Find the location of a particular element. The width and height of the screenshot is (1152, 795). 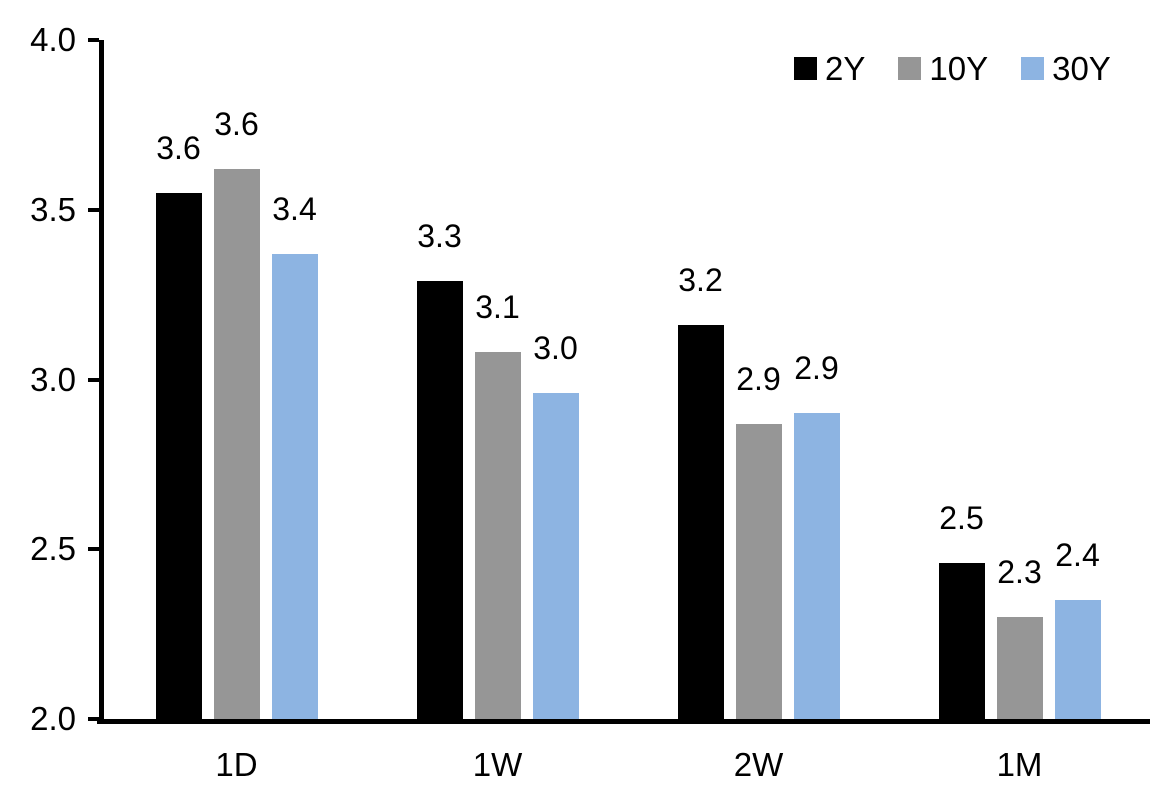

legend-item-10y: 10Y is located at coordinates (943, 68).